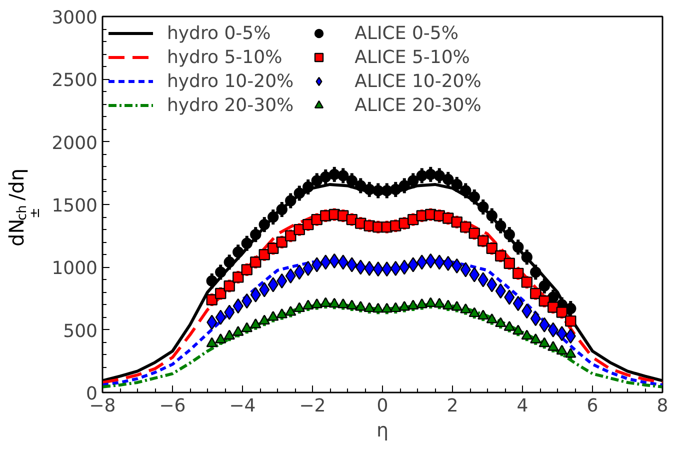 The image size is (680, 467). I want to click on y-axis-title: dNch±/dη, so click(23, 207).